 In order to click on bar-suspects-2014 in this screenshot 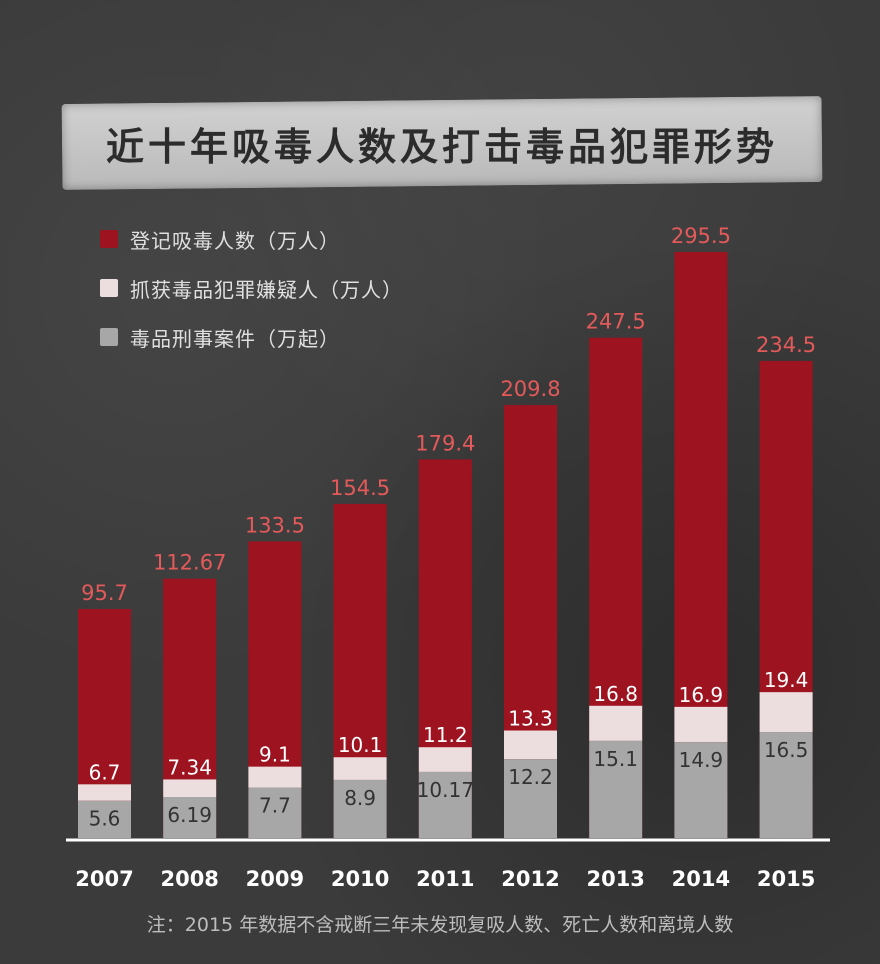, I will do `click(701, 724)`.